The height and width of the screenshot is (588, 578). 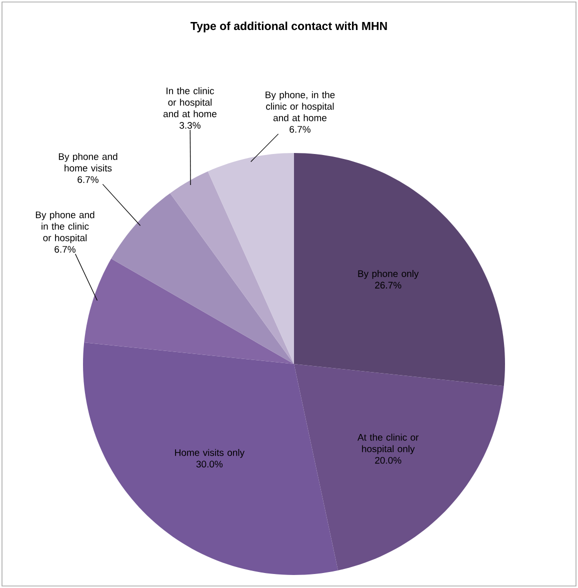 I want to click on data-label: 30.0%, so click(x=209, y=464).